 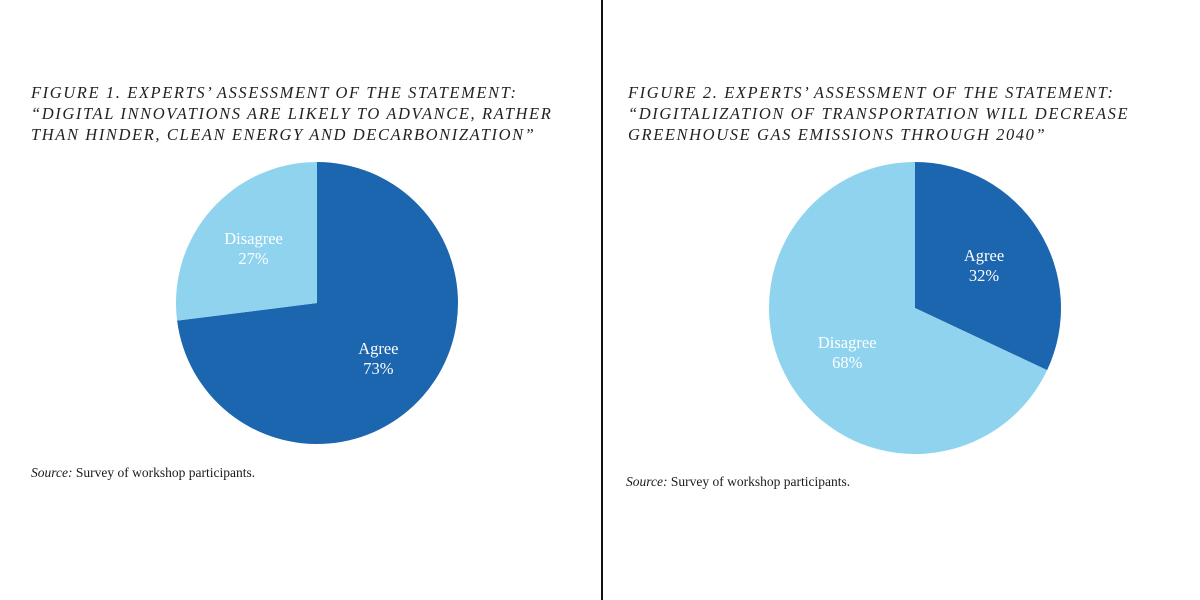 What do you see at coordinates (52, 472) in the screenshot?
I see `figure-1-source-label: Source:` at bounding box center [52, 472].